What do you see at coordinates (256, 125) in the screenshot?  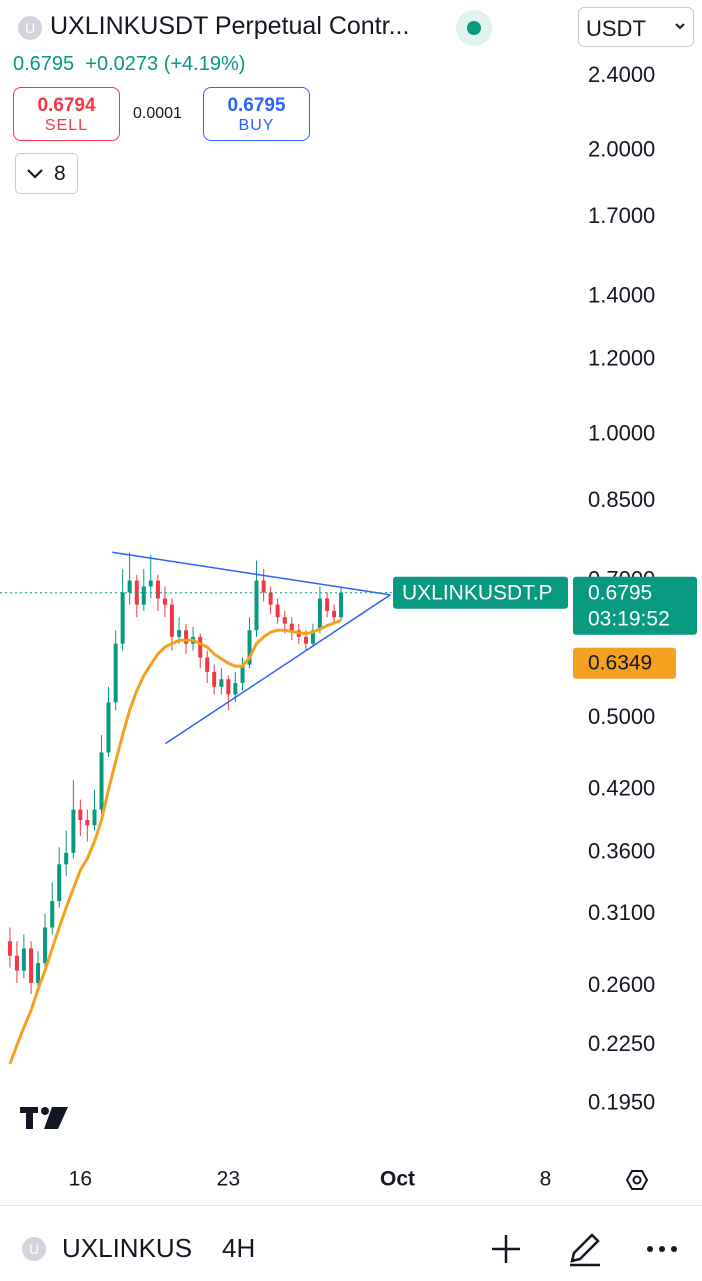 I see `buy-label: BUY` at bounding box center [256, 125].